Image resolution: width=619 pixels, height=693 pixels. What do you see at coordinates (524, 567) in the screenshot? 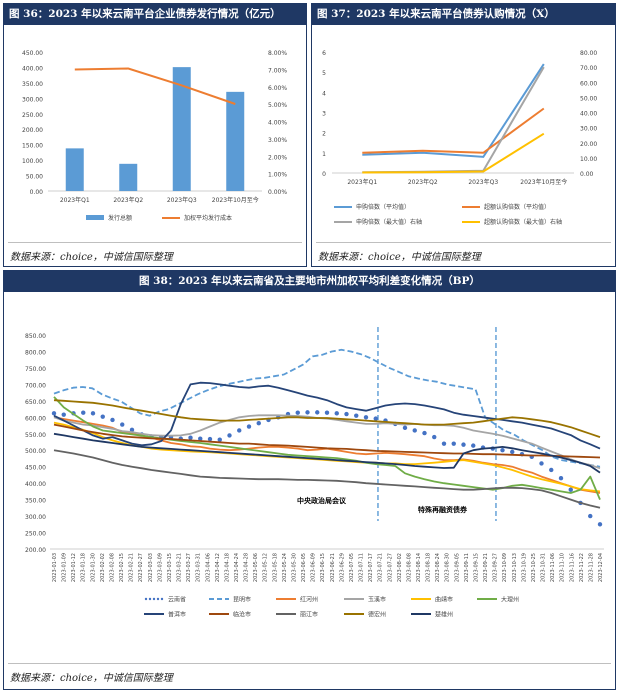
I see `x-tick-label: 2023-10-19` at bounding box center [524, 567].